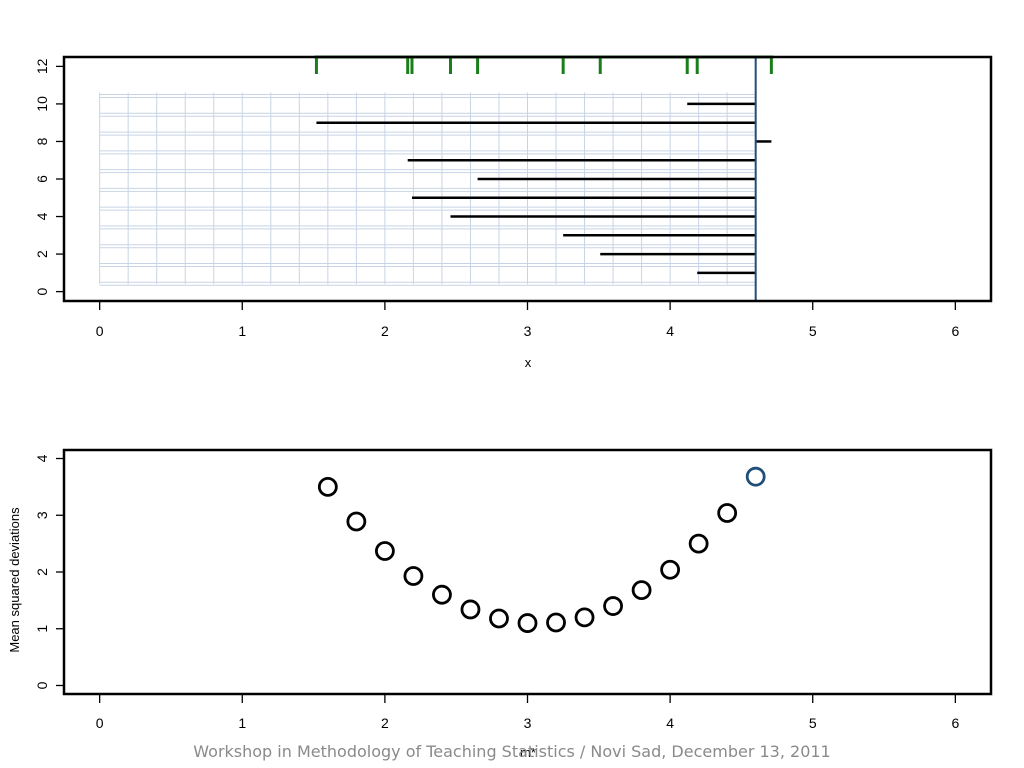 This screenshot has width=1024, height=768. Describe the element at coordinates (42, 629) in the screenshot. I see `y-tick-label: 1` at that location.